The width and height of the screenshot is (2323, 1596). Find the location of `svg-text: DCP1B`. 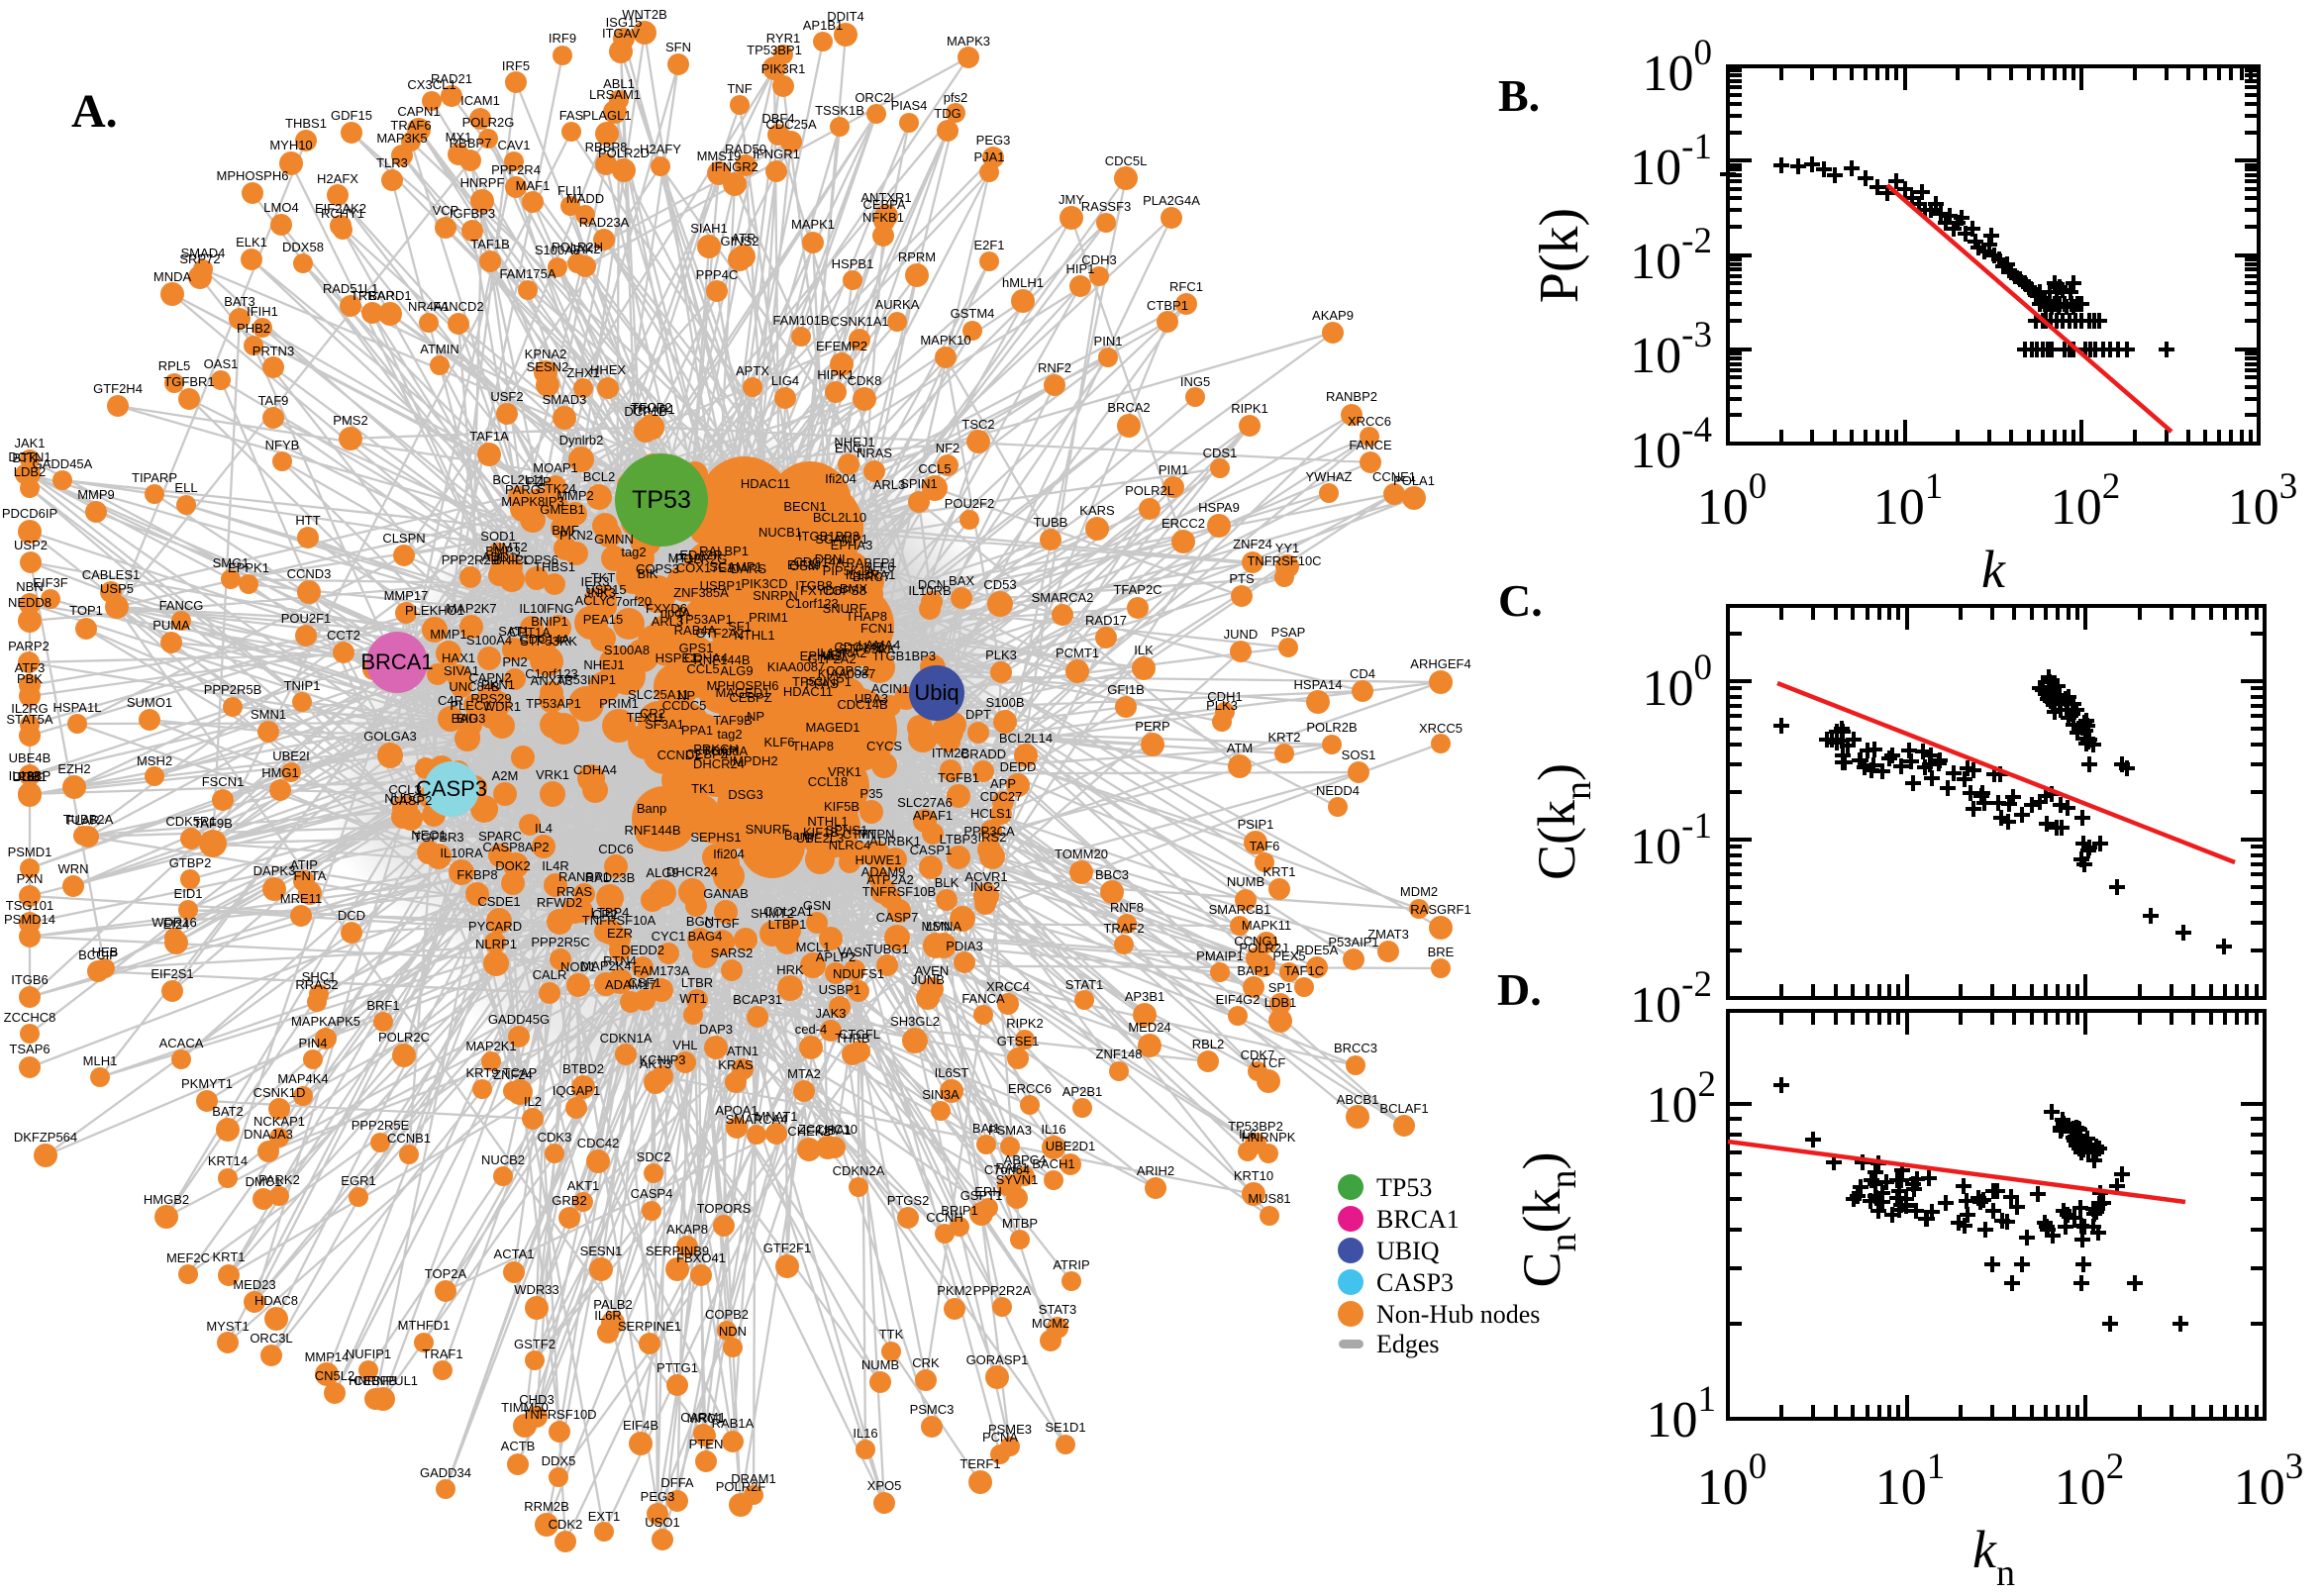

svg-text: DCP1B is located at coordinates (645, 411).